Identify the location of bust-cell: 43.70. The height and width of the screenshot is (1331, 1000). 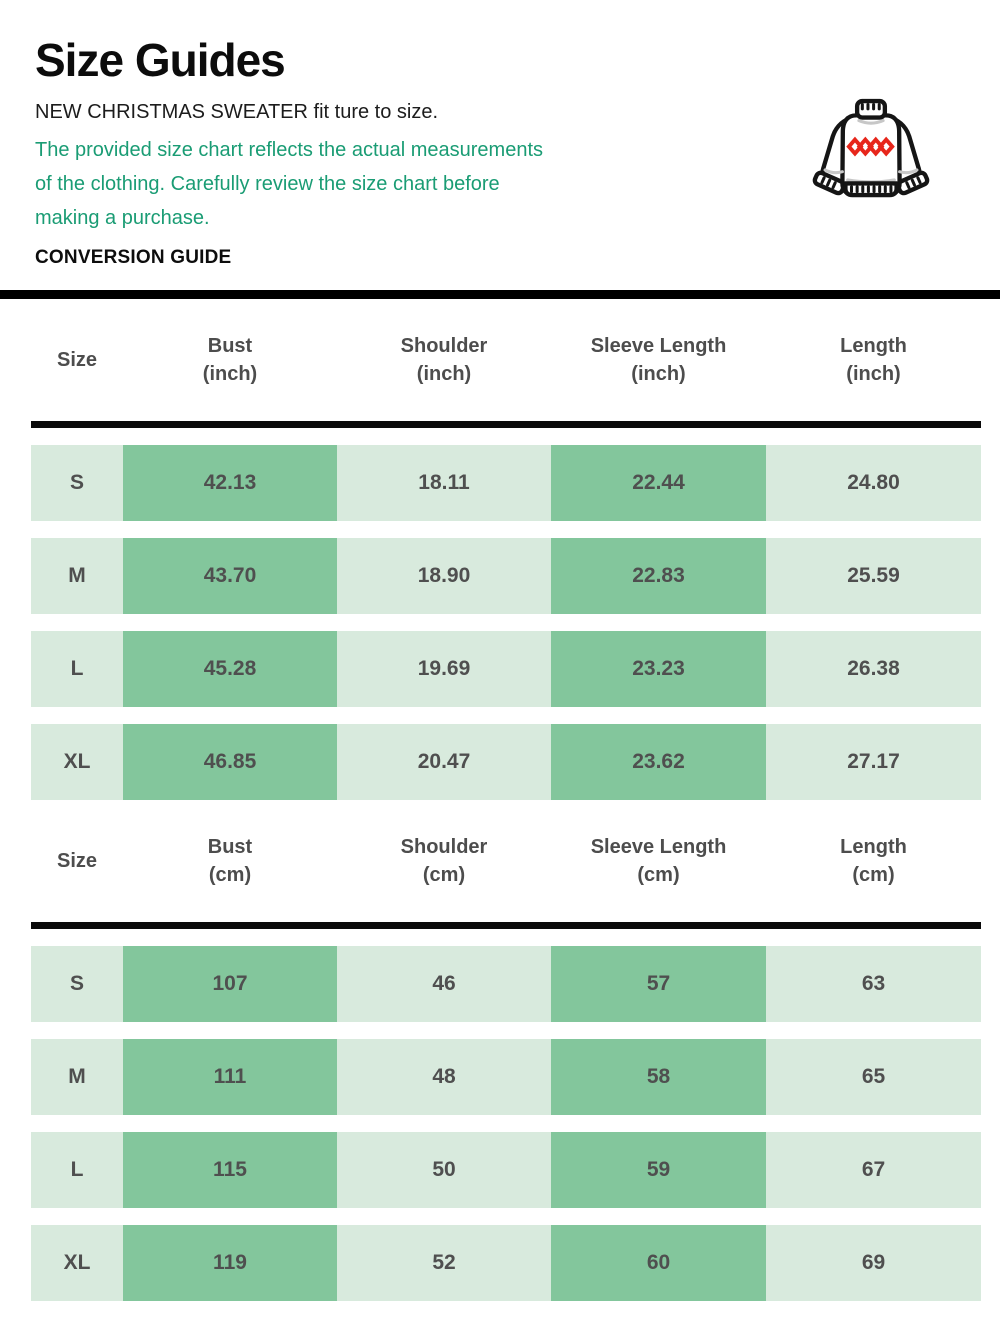
(230, 576).